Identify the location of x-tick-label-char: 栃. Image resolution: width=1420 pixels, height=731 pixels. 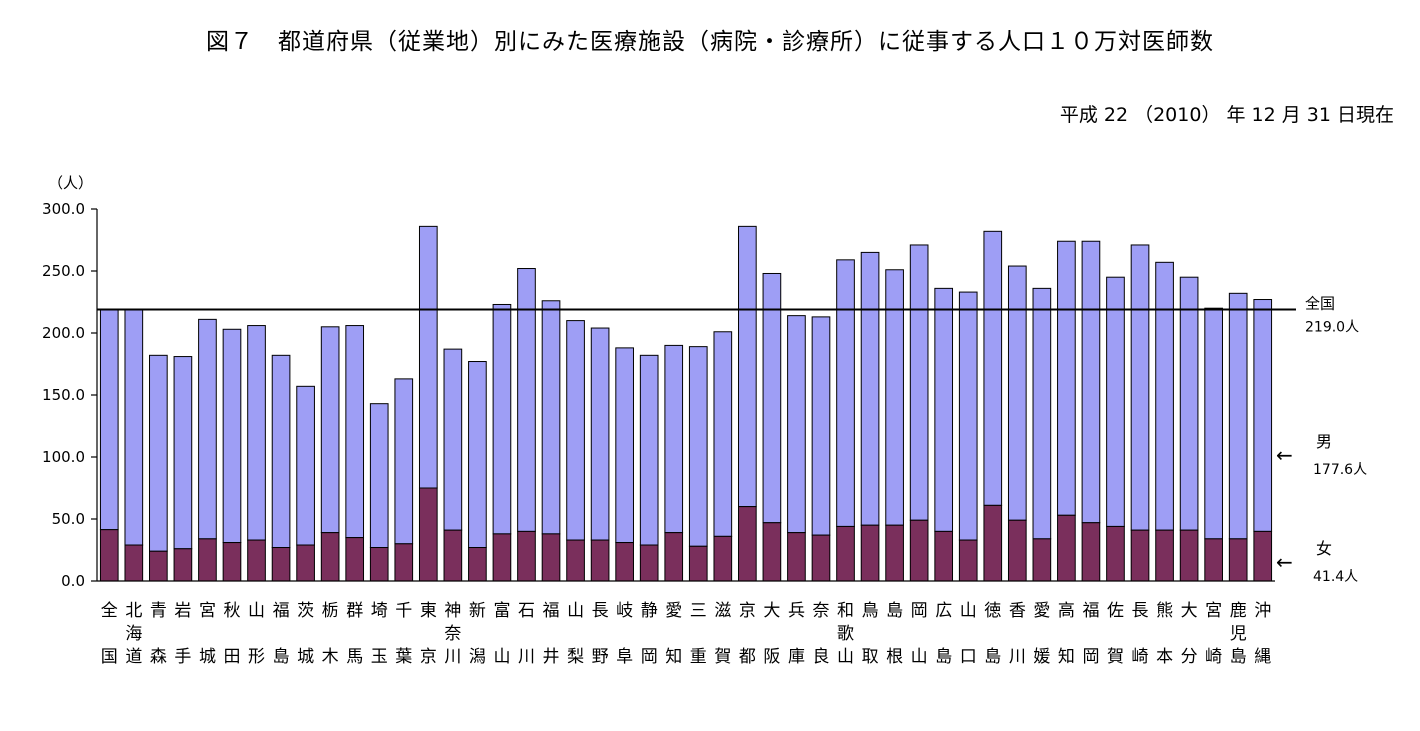
(330, 611).